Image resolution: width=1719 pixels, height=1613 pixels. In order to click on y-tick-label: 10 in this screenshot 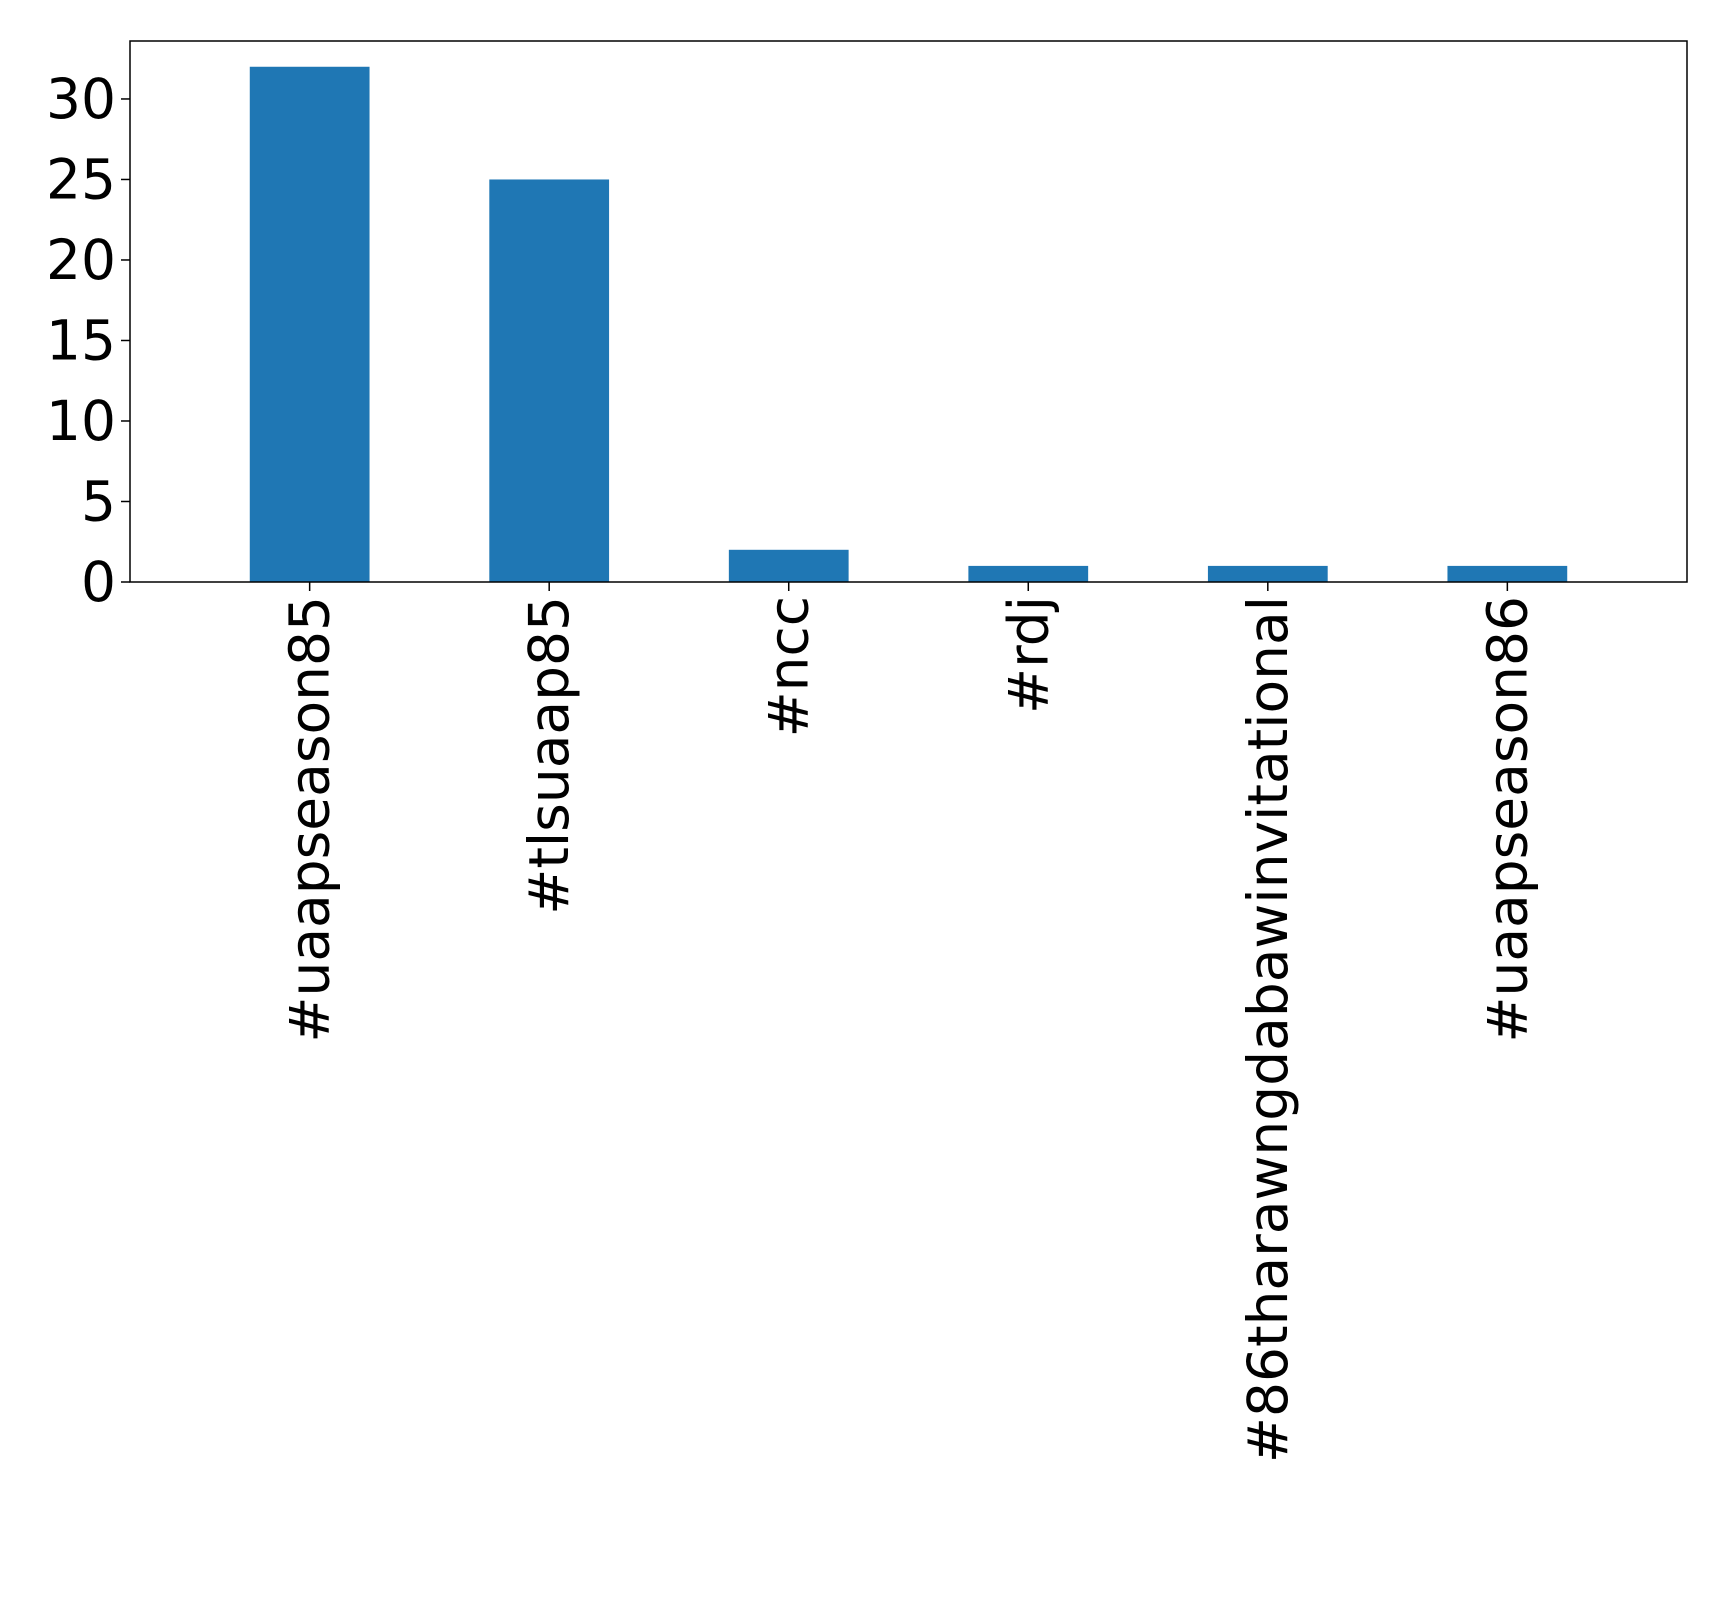, I will do `click(81, 421)`.